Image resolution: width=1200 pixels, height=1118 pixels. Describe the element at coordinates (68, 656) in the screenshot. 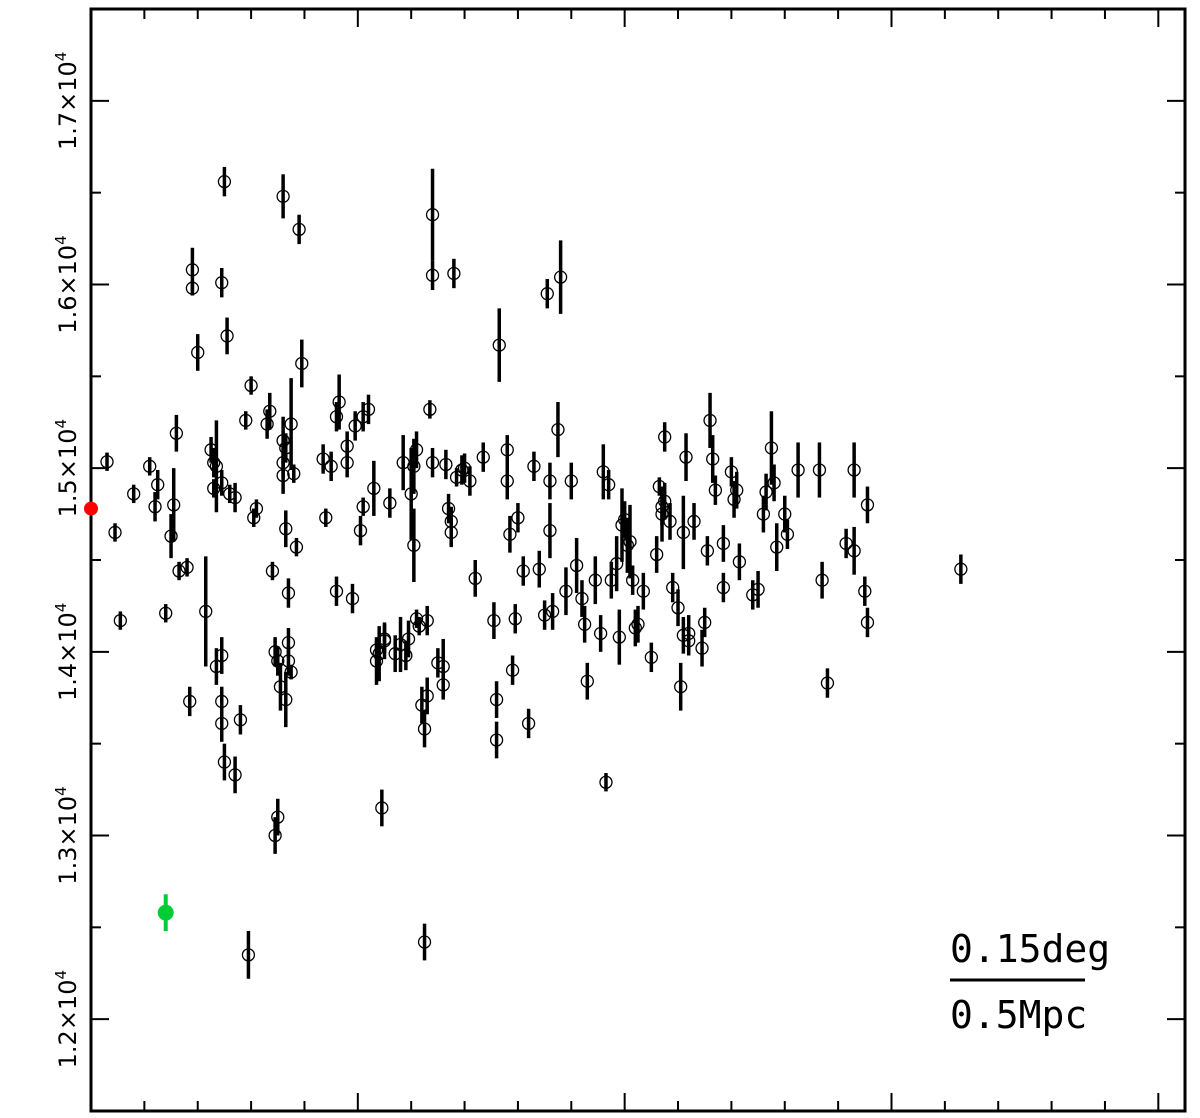

I see `y-tick-mantissa: 1.4×10` at that location.